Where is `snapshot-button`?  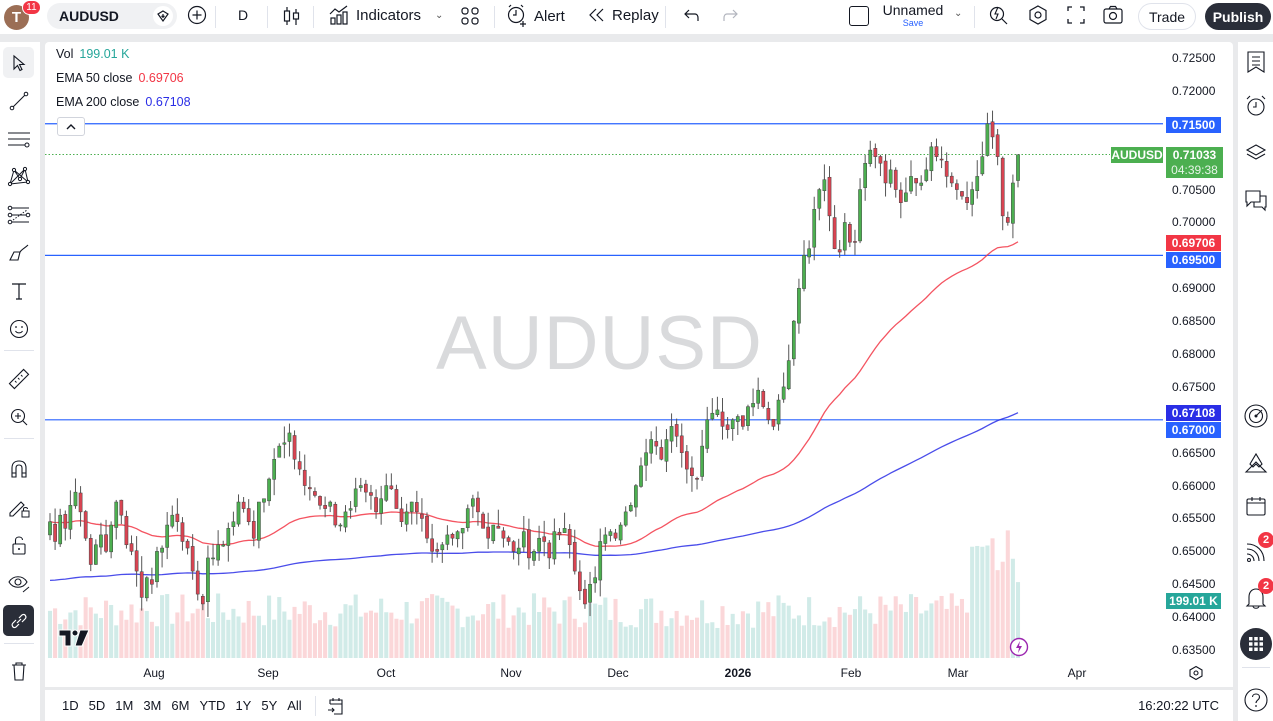
snapshot-button is located at coordinates (1113, 15).